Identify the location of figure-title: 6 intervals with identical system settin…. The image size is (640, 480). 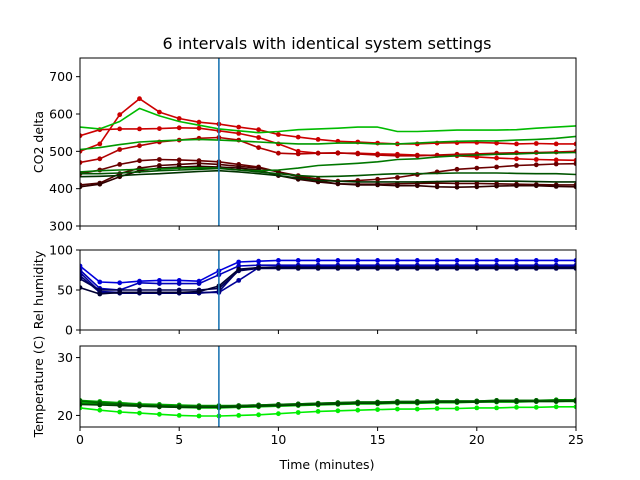
(327, 43).